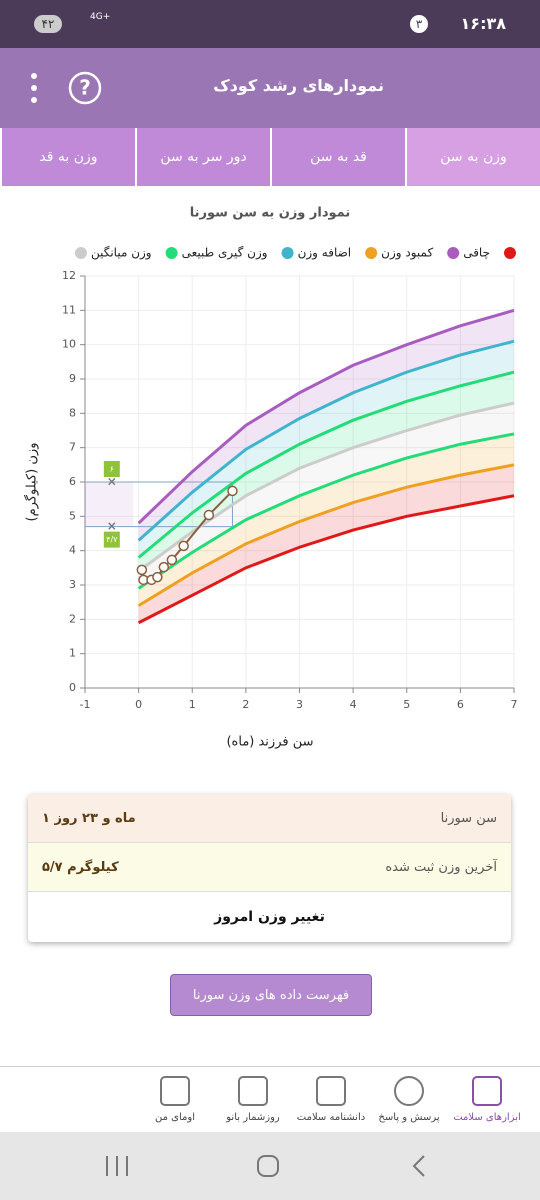 The width and height of the screenshot is (540, 1200). Describe the element at coordinates (72, 481) in the screenshot. I see `y-tick-label: 6` at that location.